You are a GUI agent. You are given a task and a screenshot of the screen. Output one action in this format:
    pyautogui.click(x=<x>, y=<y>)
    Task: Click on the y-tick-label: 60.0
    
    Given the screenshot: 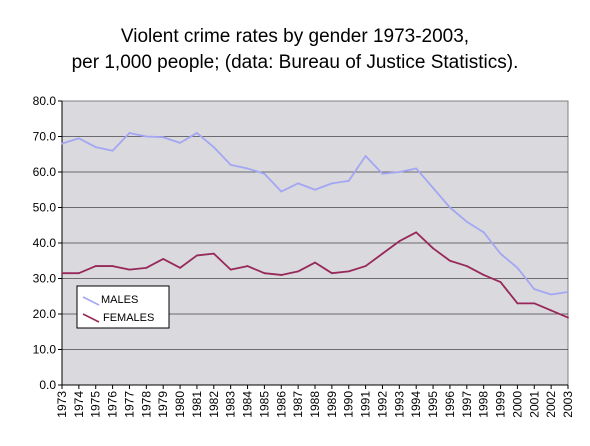 What is the action you would take?
    pyautogui.click(x=45, y=172)
    